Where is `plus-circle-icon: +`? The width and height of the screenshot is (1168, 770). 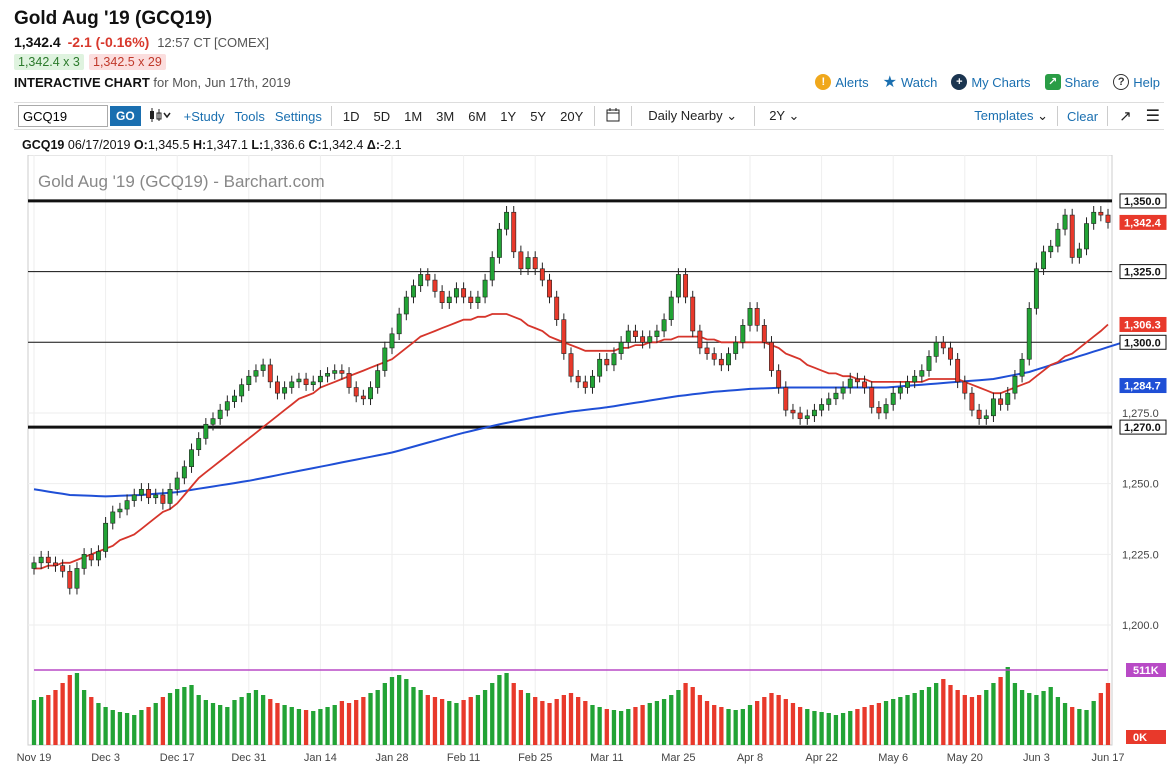 plus-circle-icon: + is located at coordinates (959, 82).